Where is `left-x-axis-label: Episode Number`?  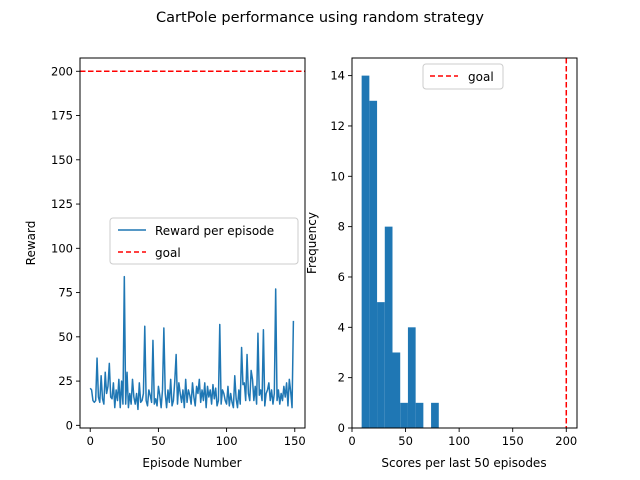
left-x-axis-label: Episode Number is located at coordinates (191, 463).